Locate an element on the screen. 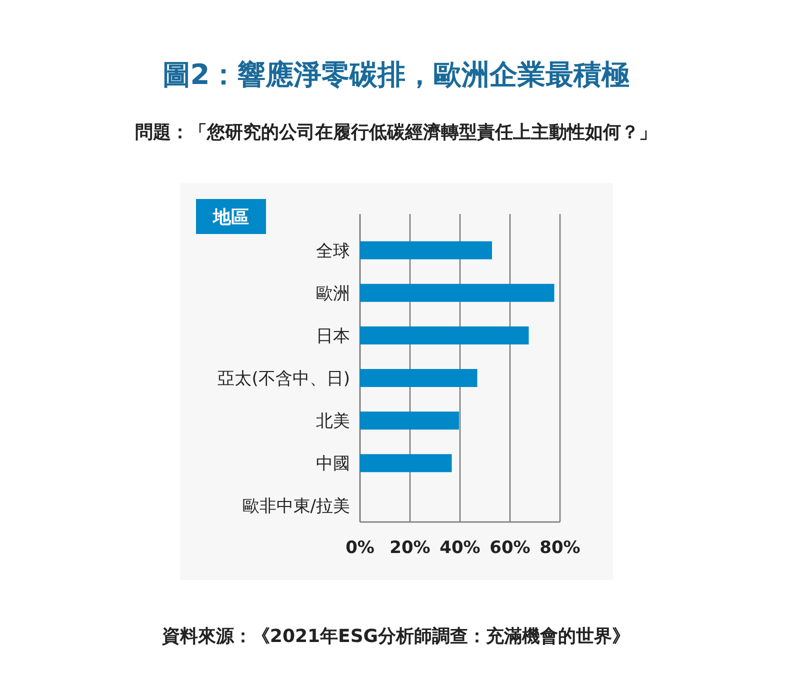  x-tick-label: 0% is located at coordinates (360, 548).